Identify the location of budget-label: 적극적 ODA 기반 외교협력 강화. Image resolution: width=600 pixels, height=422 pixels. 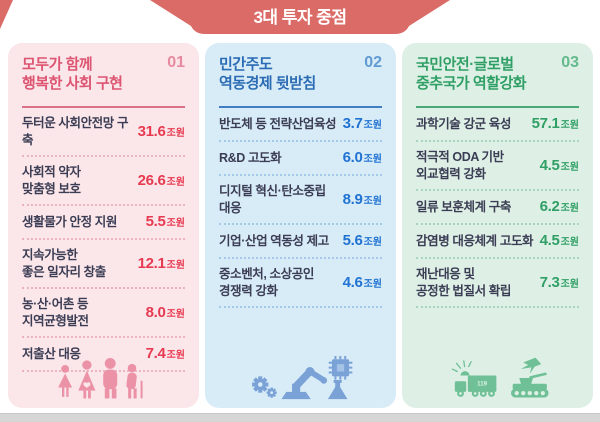
(460, 165).